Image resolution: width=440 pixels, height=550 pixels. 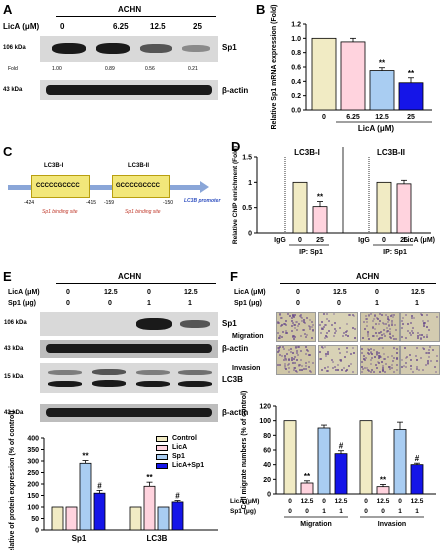 What do you see at coordinates (419, 240) in the screenshot?
I see `x-axis-label: LicA (μM)` at bounding box center [419, 240].